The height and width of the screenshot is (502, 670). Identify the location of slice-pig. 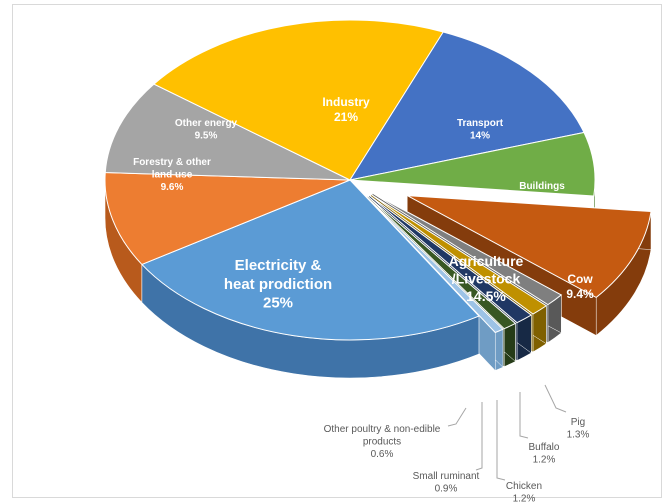
(467, 249).